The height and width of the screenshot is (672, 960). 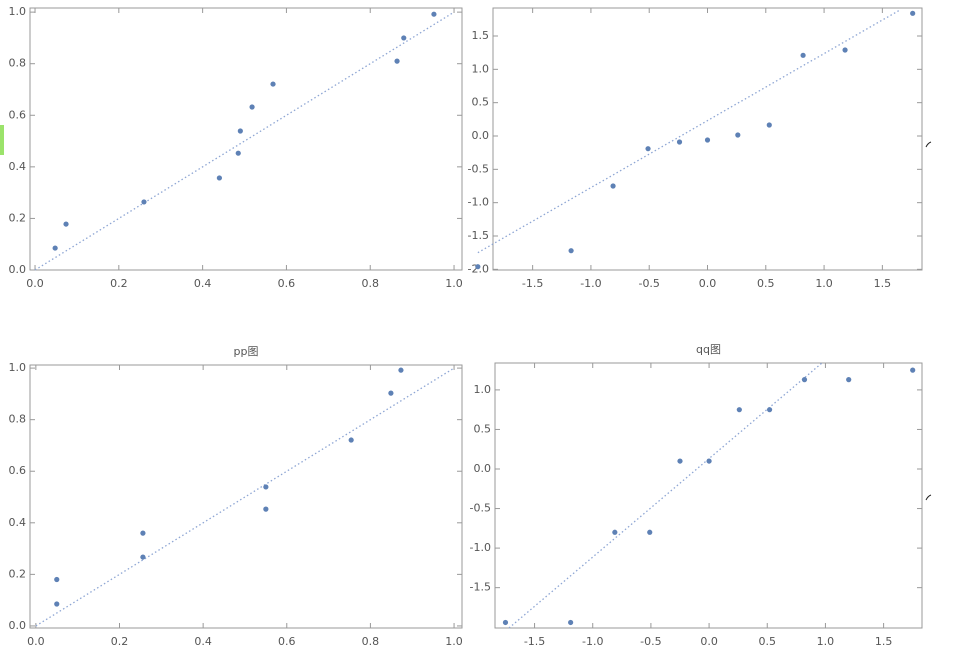 I want to click on y-tick-label: 1.5, so click(x=481, y=35).